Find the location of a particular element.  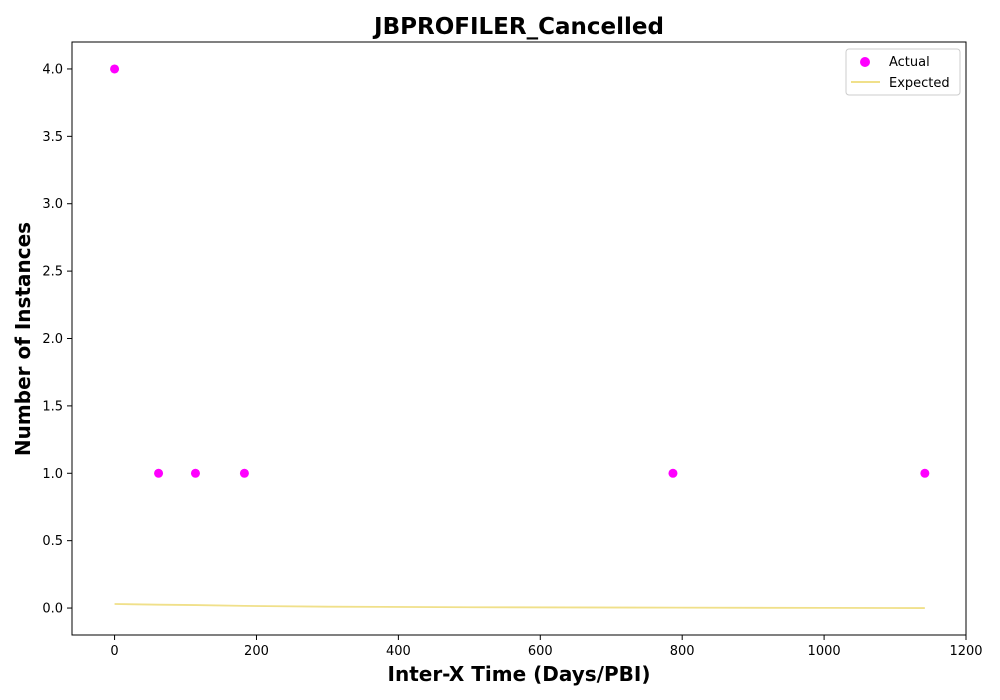

y-tick-label: 2.5 is located at coordinates (52, 272).